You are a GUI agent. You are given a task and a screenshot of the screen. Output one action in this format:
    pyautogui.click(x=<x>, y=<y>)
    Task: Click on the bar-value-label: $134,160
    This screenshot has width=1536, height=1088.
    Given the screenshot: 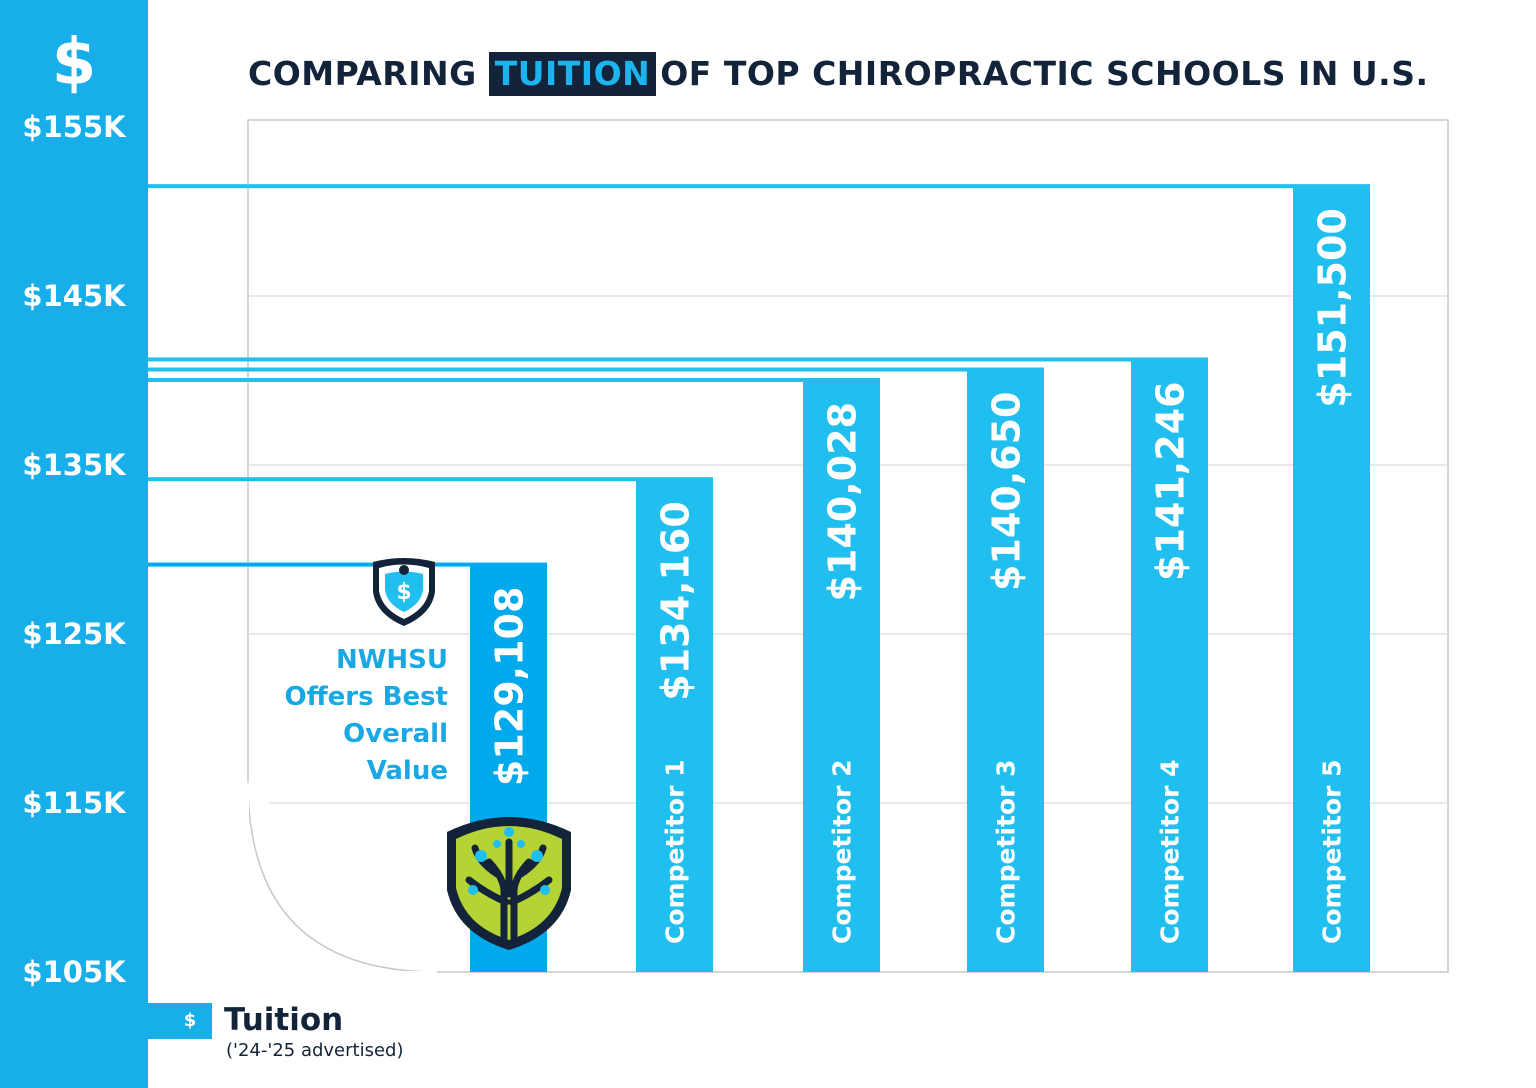 What is the action you would take?
    pyautogui.click(x=676, y=601)
    